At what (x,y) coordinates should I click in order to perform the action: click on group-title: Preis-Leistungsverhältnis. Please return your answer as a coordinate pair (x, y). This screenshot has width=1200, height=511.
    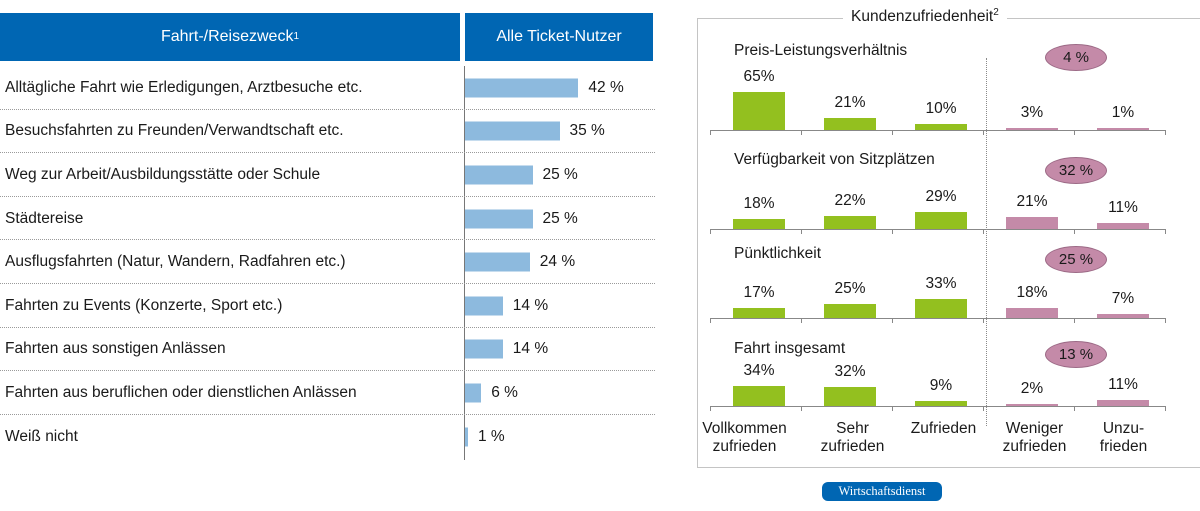
    Looking at the image, I should click on (821, 50).